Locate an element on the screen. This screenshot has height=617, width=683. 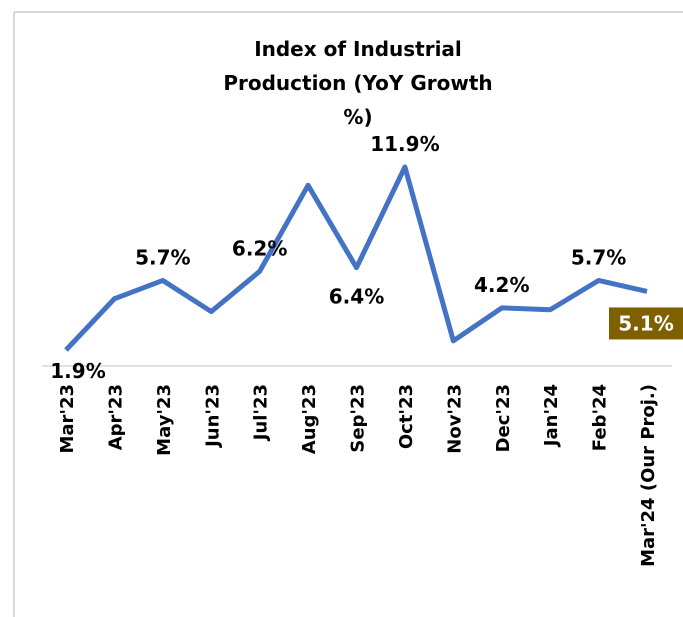
data-label: 6.2% is located at coordinates (259, 248).